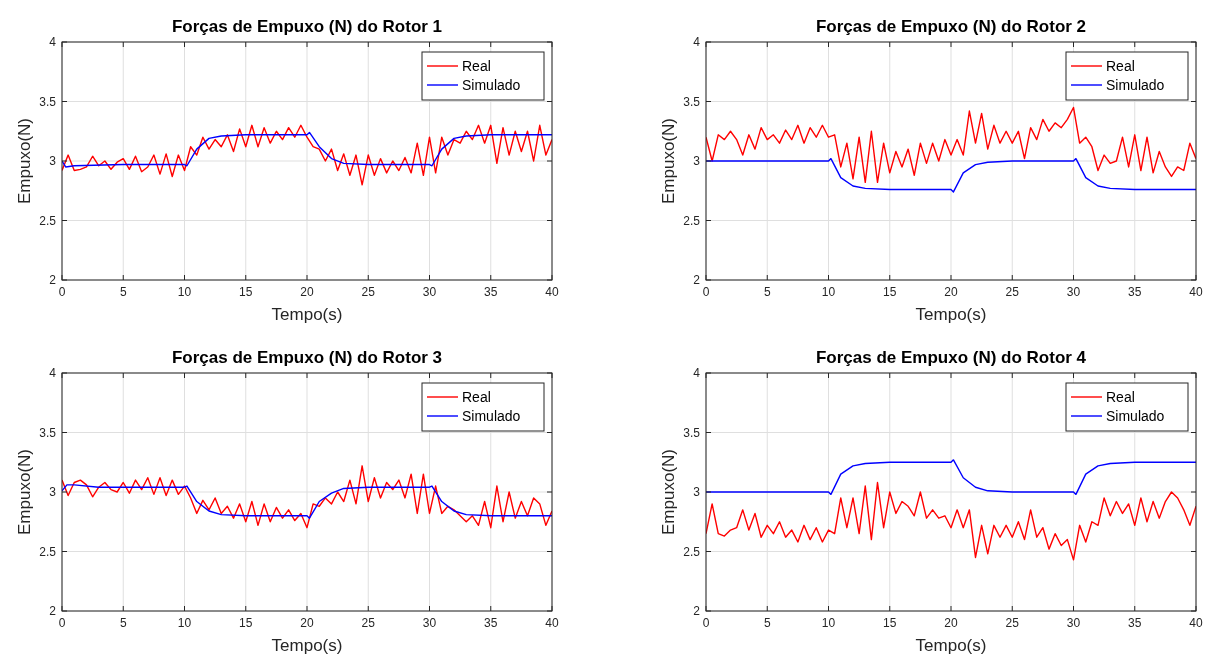 The image size is (1206, 659). I want to click on chart-title: Forças de Empuxo (N) do Rotor 2, so click(951, 26).